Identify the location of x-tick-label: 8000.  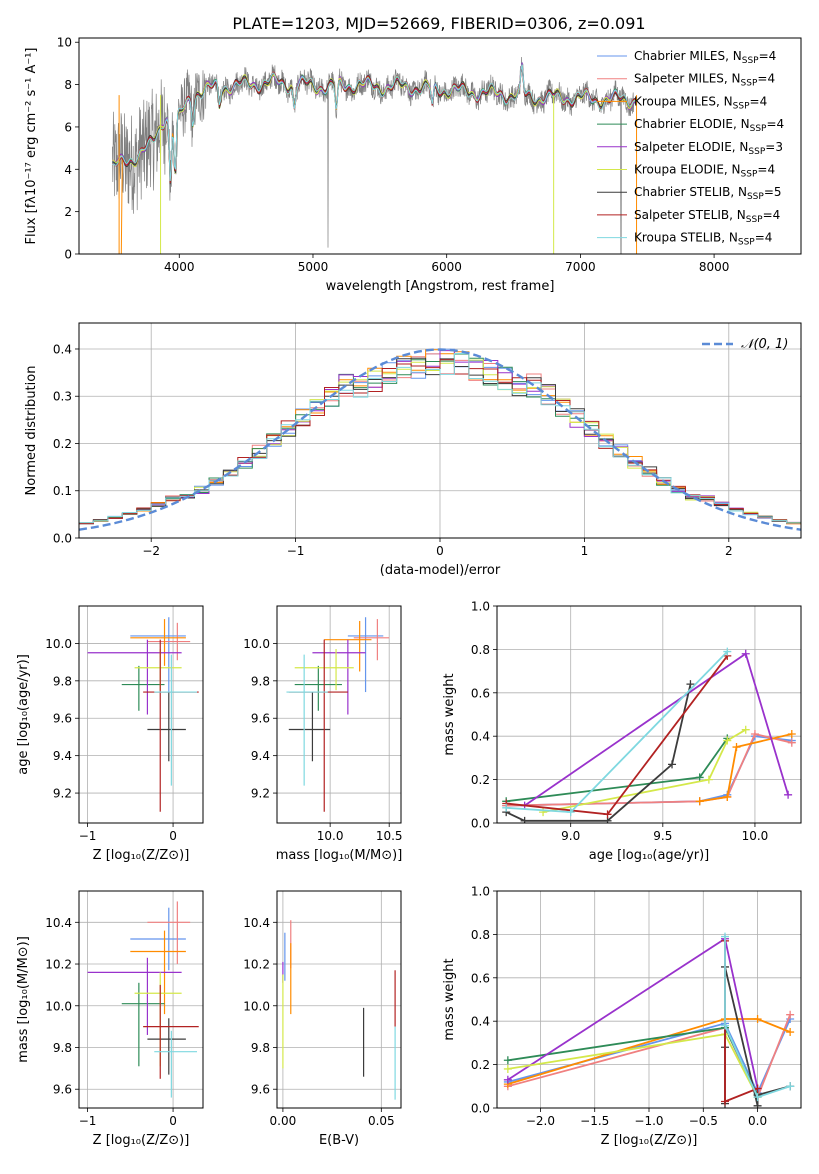
(714, 267).